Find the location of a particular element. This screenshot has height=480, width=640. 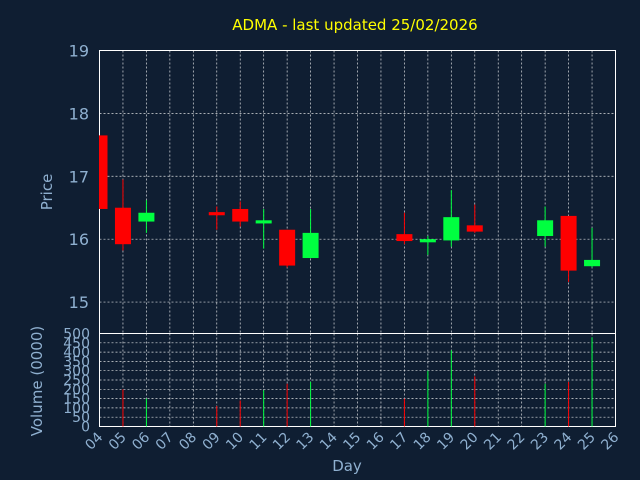

x-tick-label: 15 is located at coordinates (352, 442).